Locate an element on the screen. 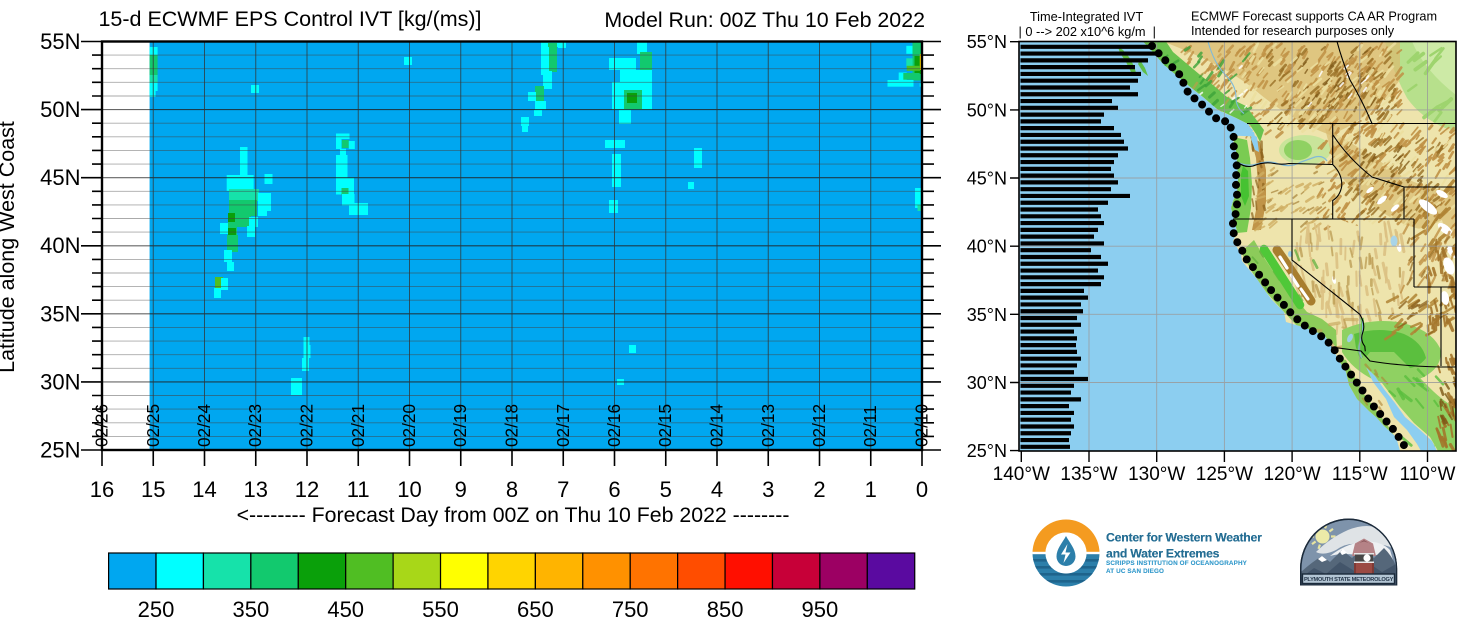 This screenshot has height=630, width=1473. svg-text: 55N is located at coordinates (60, 41).